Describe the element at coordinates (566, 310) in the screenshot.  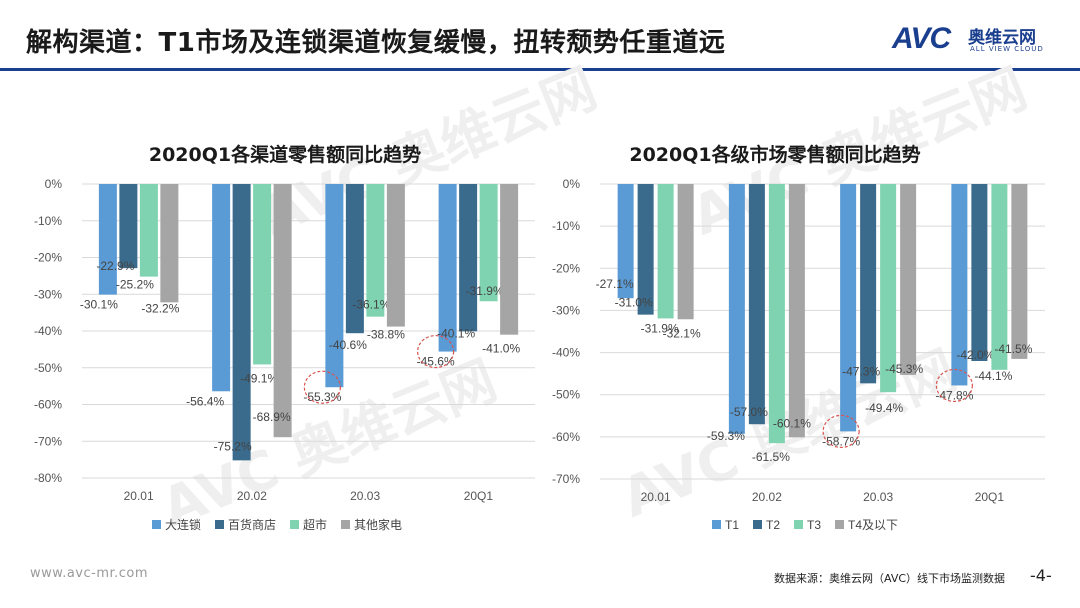
I see `chart2-ytick-label: -30%` at that location.